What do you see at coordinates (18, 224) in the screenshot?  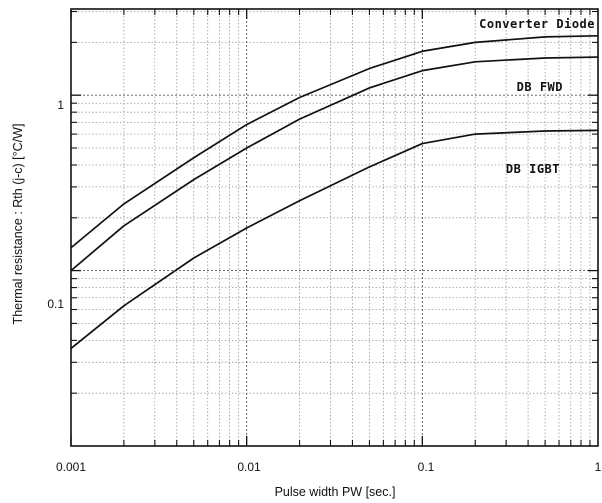 I see `y-axis-title: Thermal resistance : Rth (j-c) [°C/W]` at bounding box center [18, 224].